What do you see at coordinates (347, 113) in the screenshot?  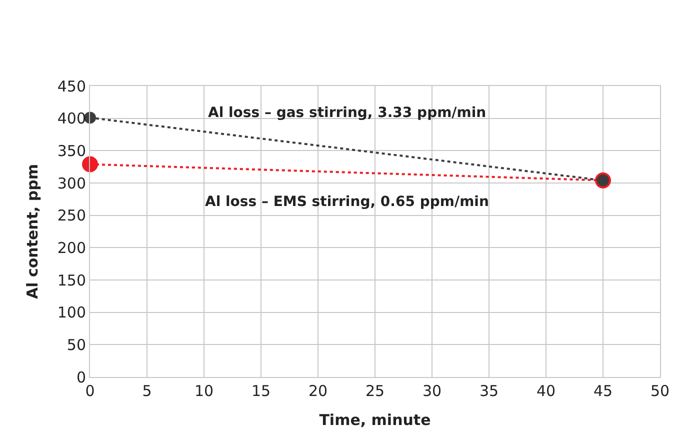 I see `annotation: Al loss – gas stirring, 3.33 ppm/min` at bounding box center [347, 113].